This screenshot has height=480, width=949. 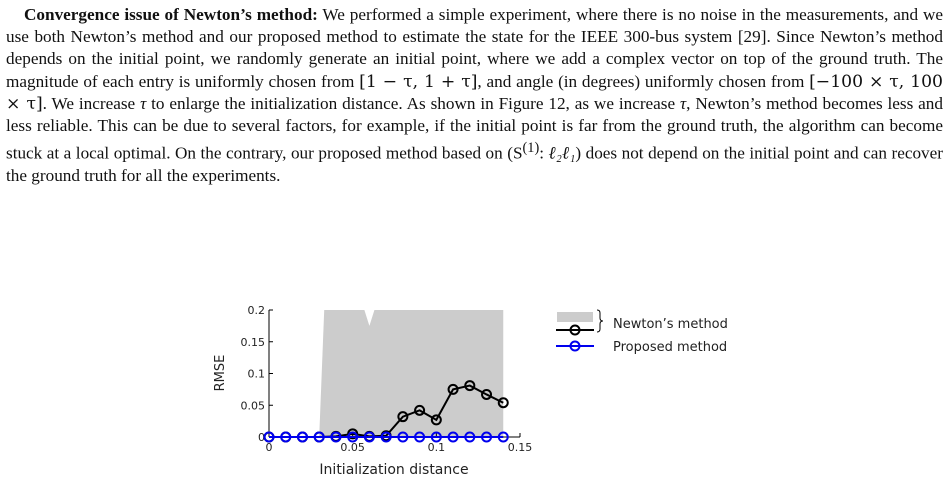 I want to click on interval-magnitude: [1 − τ, 1 + τ], so click(x=418, y=81).